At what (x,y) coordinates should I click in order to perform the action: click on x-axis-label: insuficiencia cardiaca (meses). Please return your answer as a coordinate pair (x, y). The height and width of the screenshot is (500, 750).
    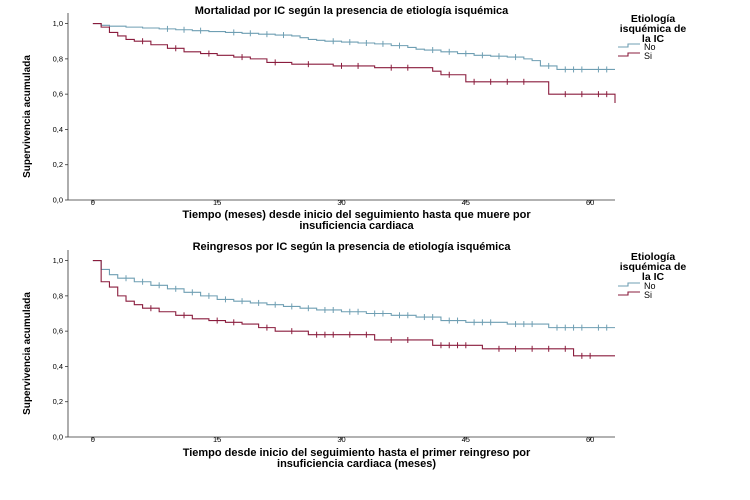
    Looking at the image, I should click on (356, 464).